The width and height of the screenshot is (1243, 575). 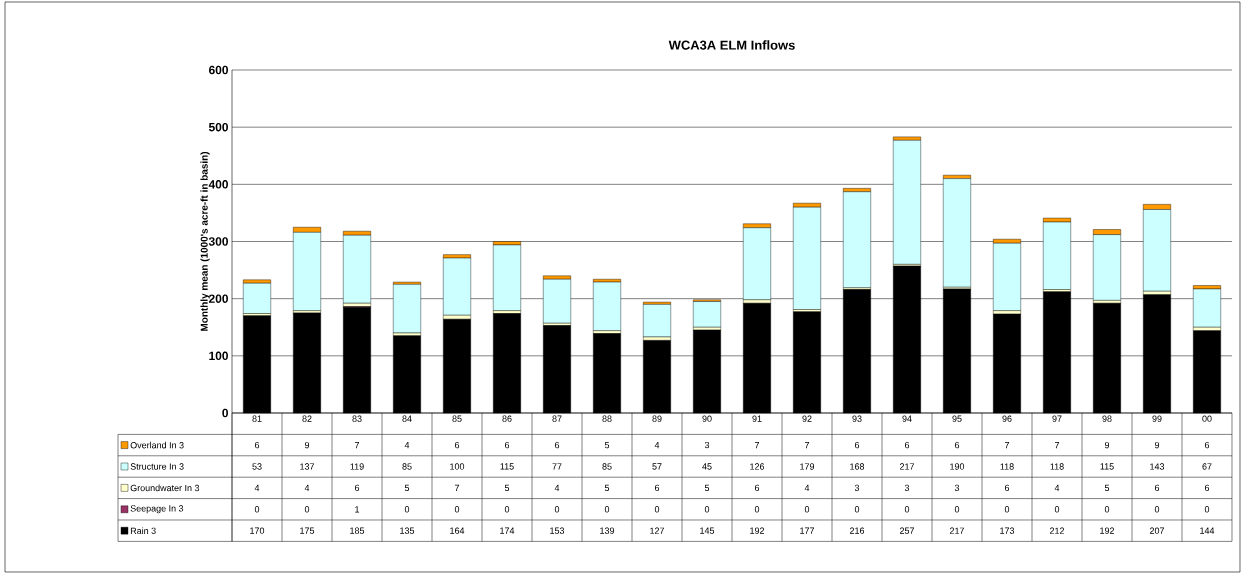 I want to click on data-label: 53, so click(x=257, y=466).